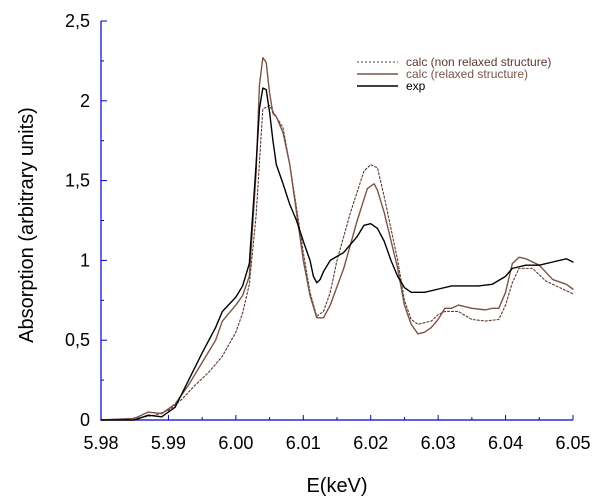 The height and width of the screenshot is (500, 599). I want to click on y-tick-label: 1,5, so click(77, 181).